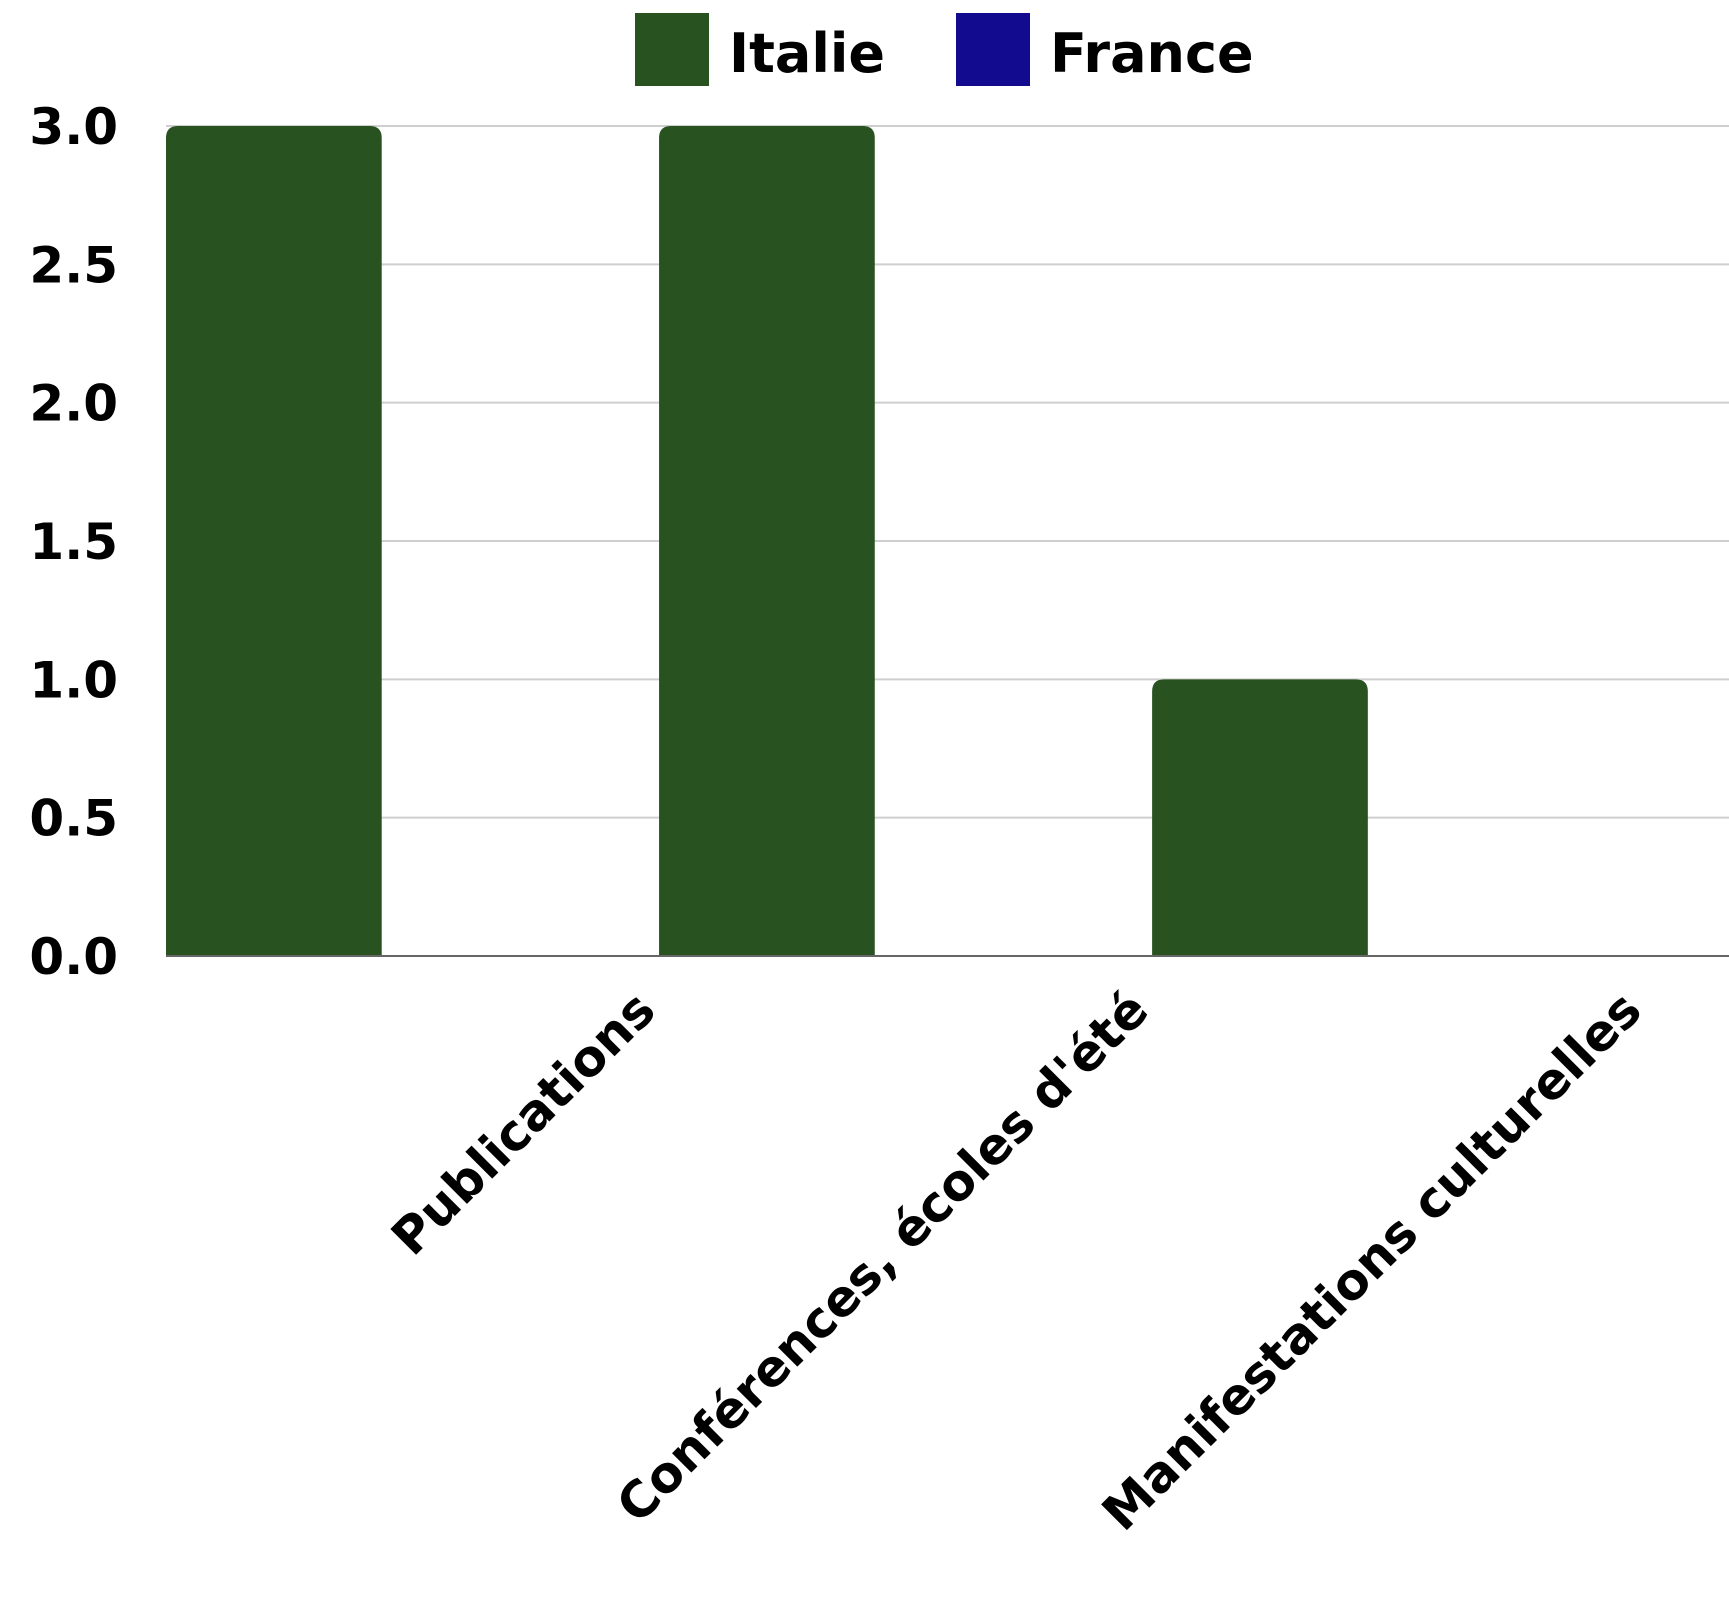 The image size is (1729, 1620). What do you see at coordinates (73, 819) in the screenshot?
I see `y-tick-label: 0.5` at bounding box center [73, 819].